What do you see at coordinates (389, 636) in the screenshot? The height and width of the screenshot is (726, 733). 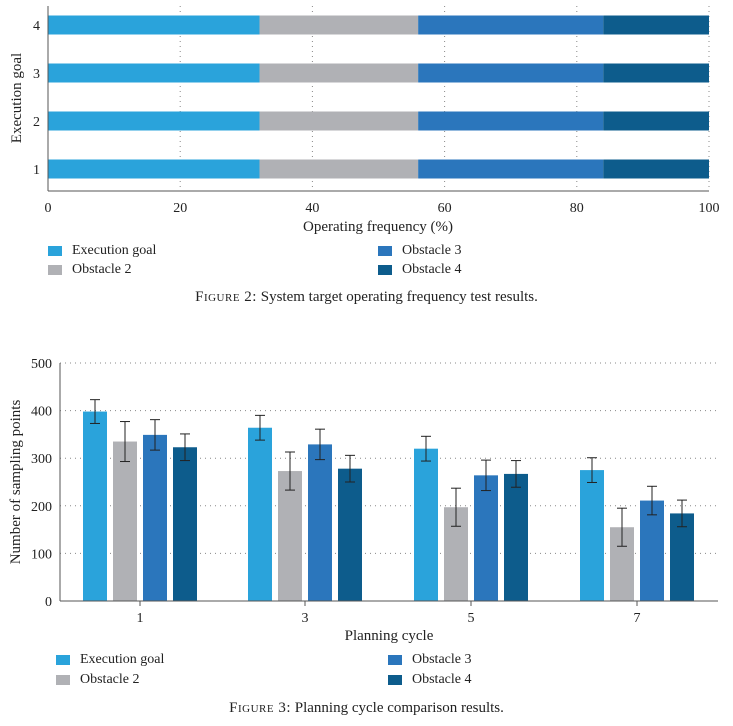 I see `x-axis-label: Planning cycle` at bounding box center [389, 636].